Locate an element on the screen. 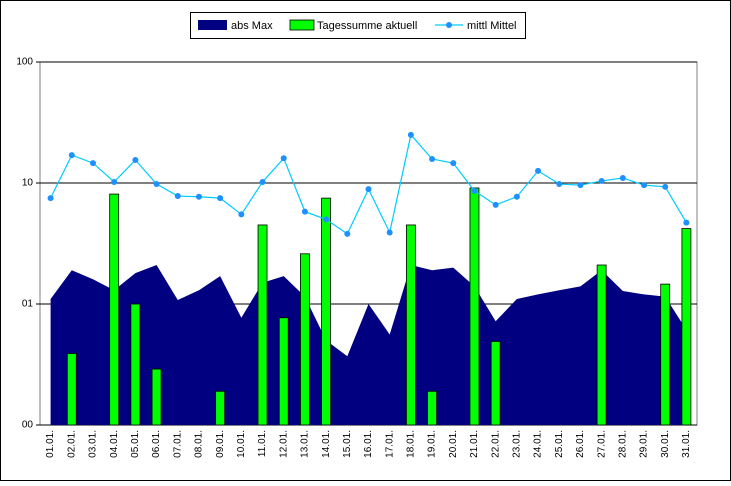  legend-box is located at coordinates (358, 25).